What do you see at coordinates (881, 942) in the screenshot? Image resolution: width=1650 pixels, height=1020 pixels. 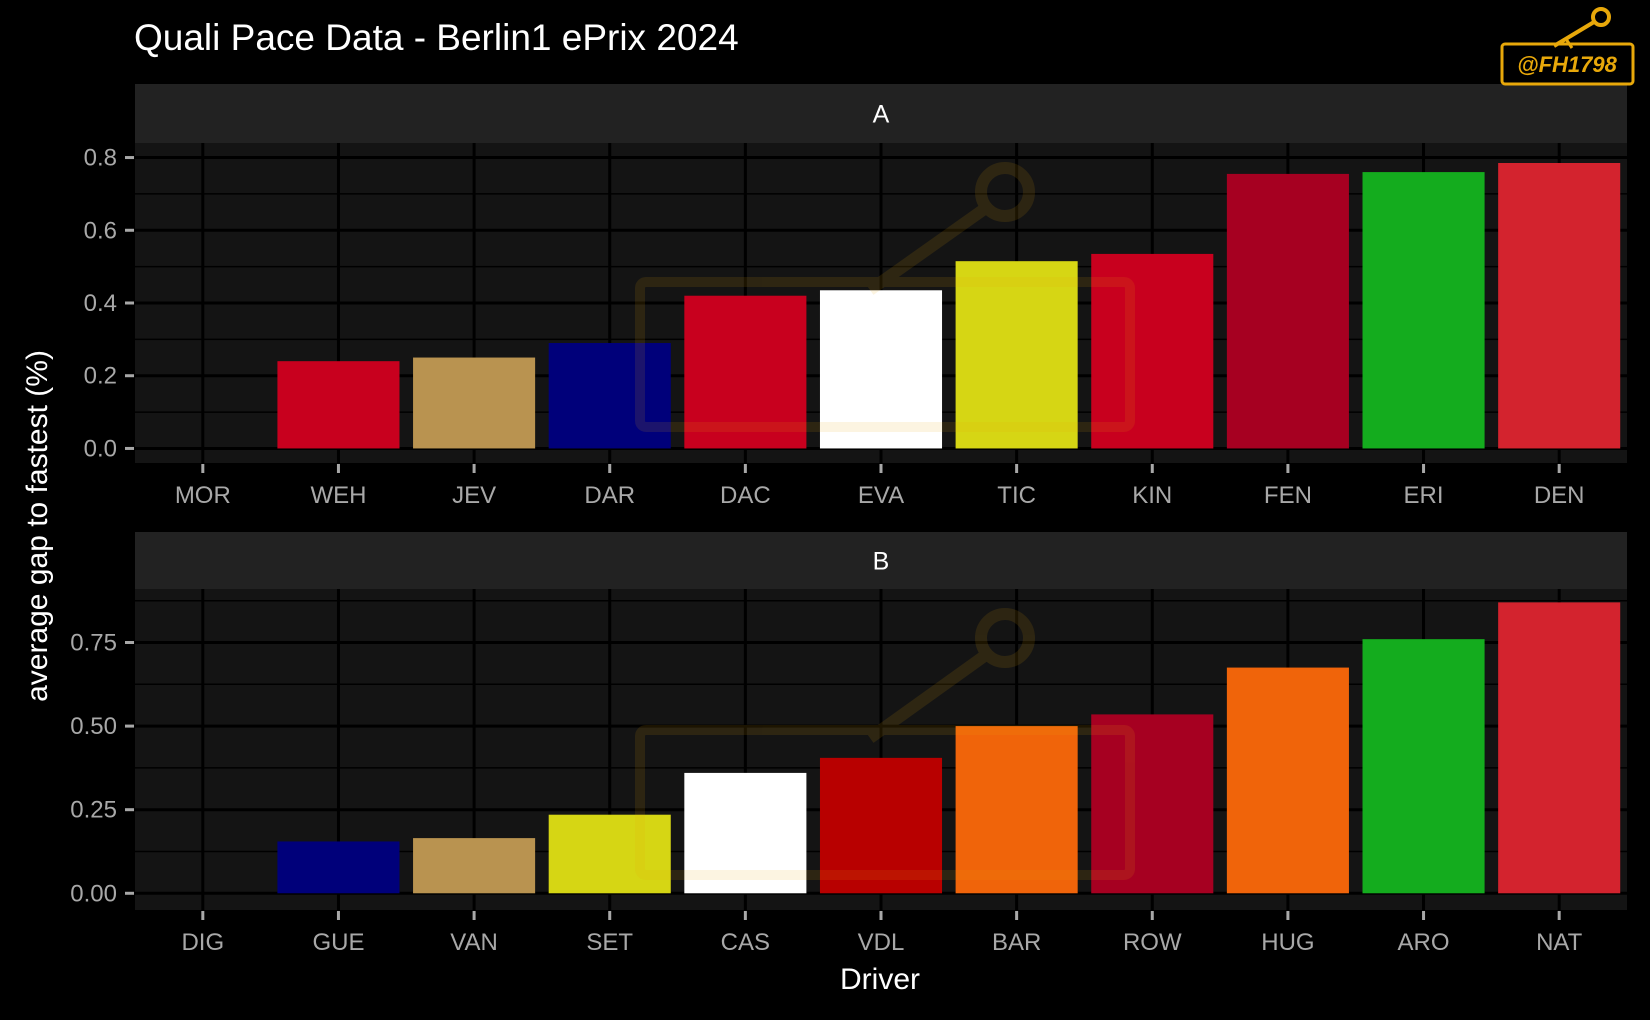 I see `x-tick-label: VDL` at bounding box center [881, 942].